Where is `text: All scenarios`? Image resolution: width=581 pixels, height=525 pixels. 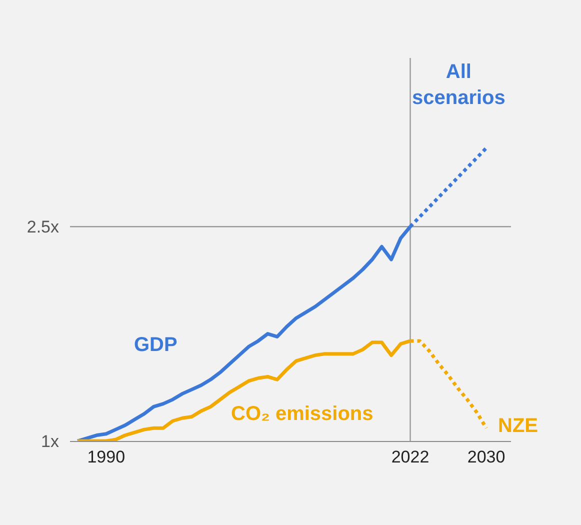 text: All scenarios is located at coordinates (459, 85).